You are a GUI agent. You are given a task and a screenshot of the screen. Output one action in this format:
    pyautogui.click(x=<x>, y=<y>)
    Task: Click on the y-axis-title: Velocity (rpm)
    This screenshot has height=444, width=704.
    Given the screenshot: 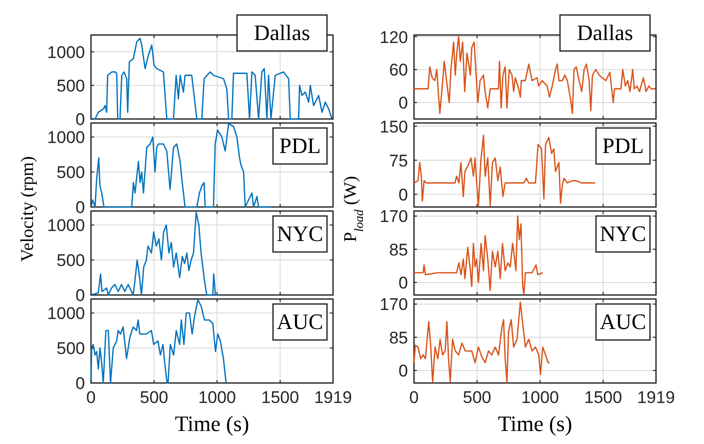 What is the action you would take?
    pyautogui.click(x=27, y=209)
    